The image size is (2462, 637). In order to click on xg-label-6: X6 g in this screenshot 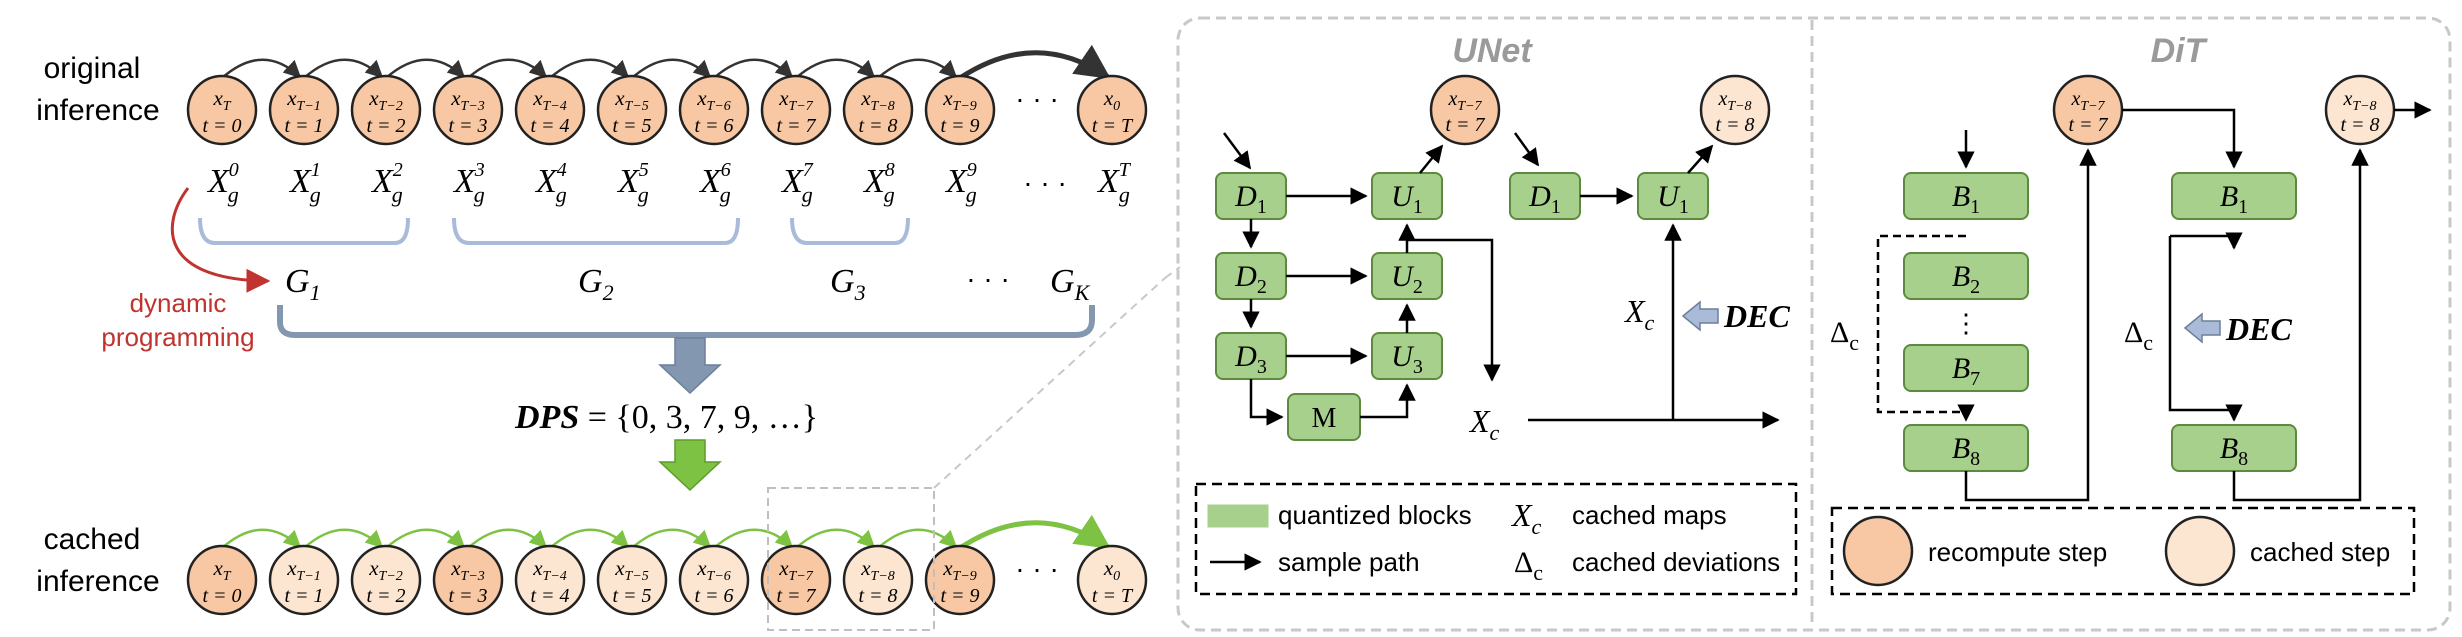, I will do `click(714, 183)`.